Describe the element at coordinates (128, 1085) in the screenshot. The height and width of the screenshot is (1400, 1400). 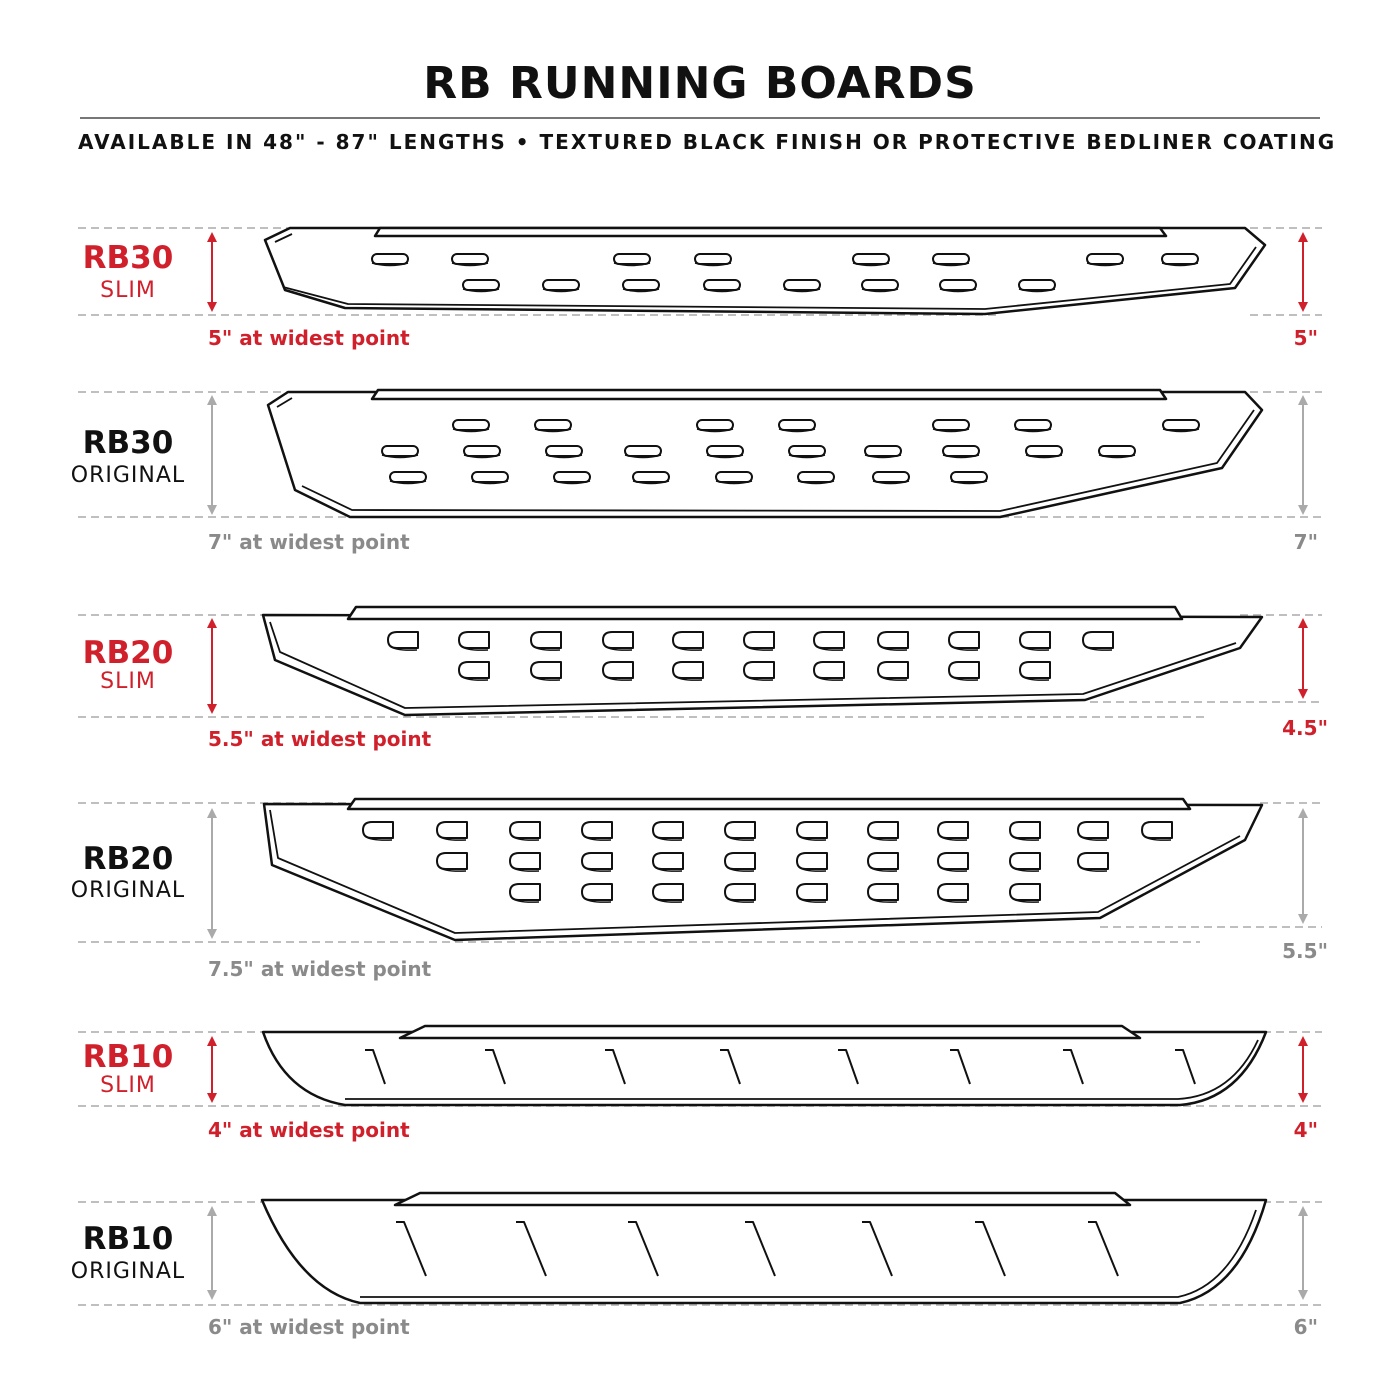
I see `variant-rb10-slim: SLIM` at that location.